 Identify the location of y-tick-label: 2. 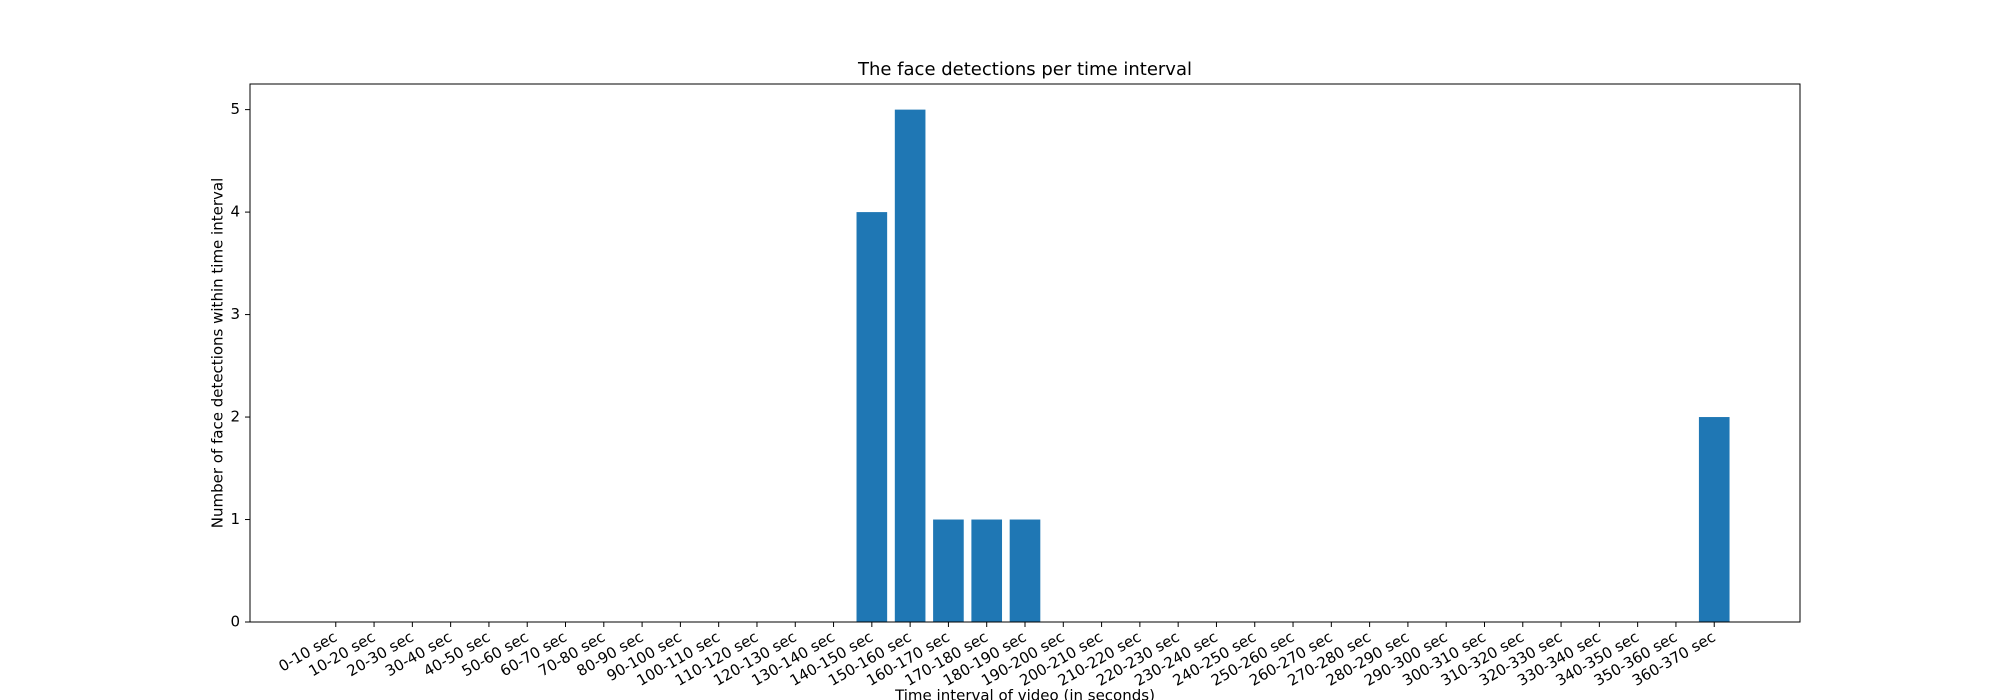
(235, 417).